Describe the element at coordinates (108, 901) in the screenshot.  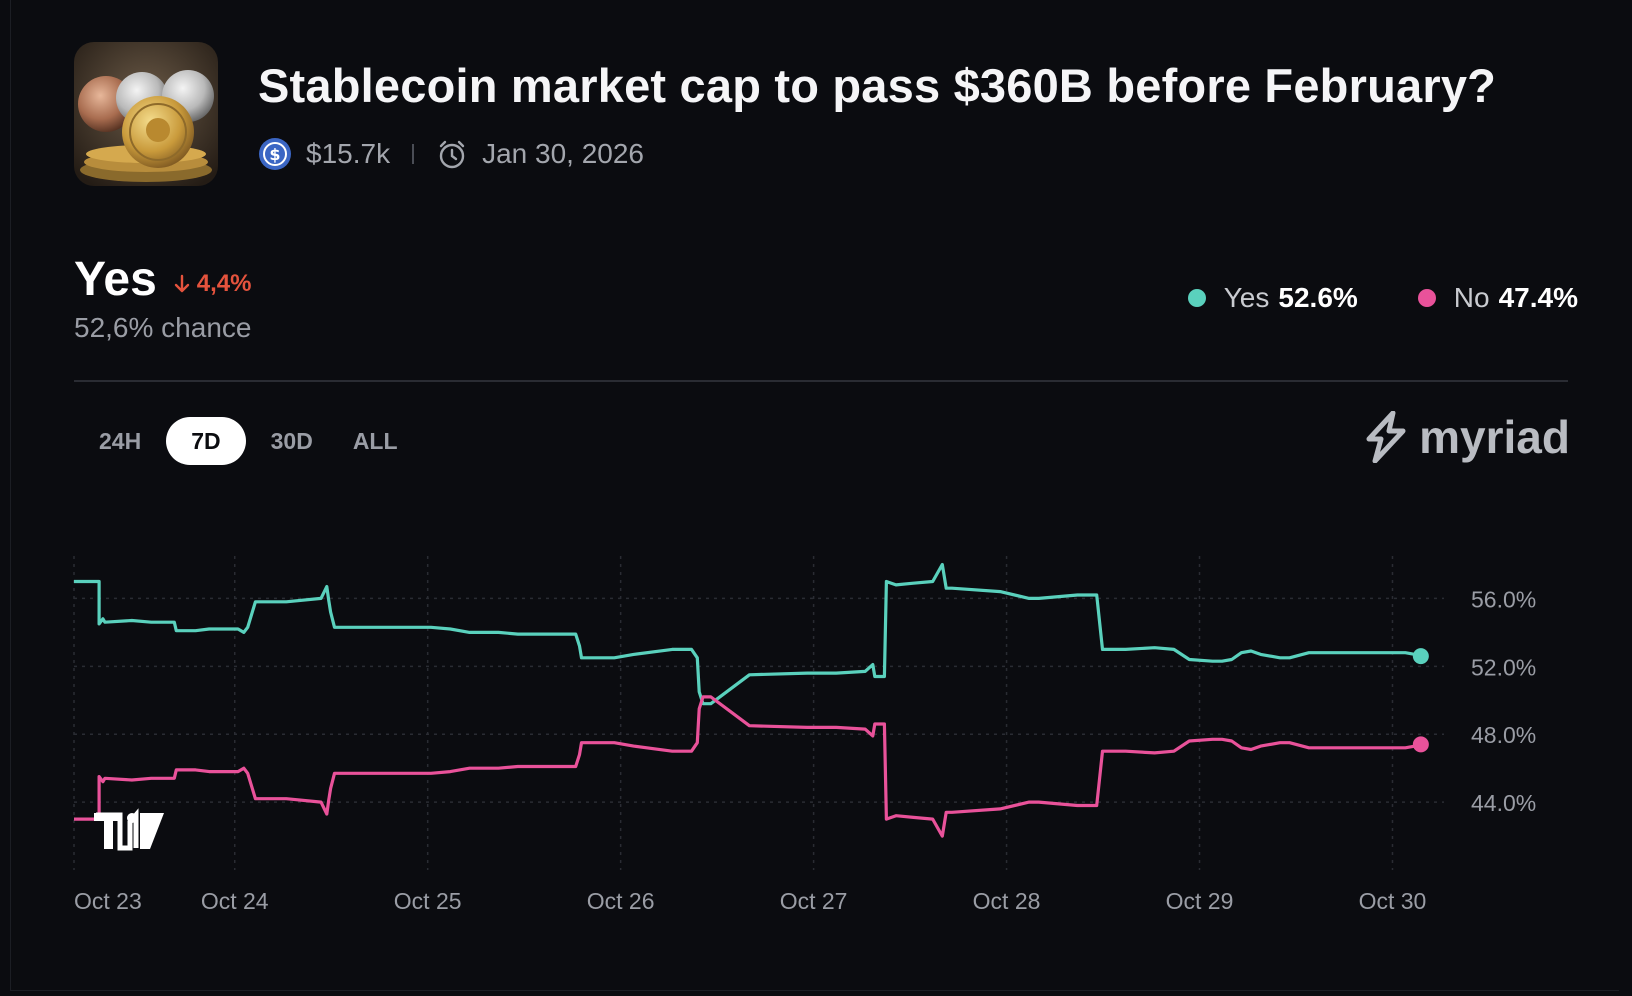
I see `x-tick-label: Oct 23` at that location.